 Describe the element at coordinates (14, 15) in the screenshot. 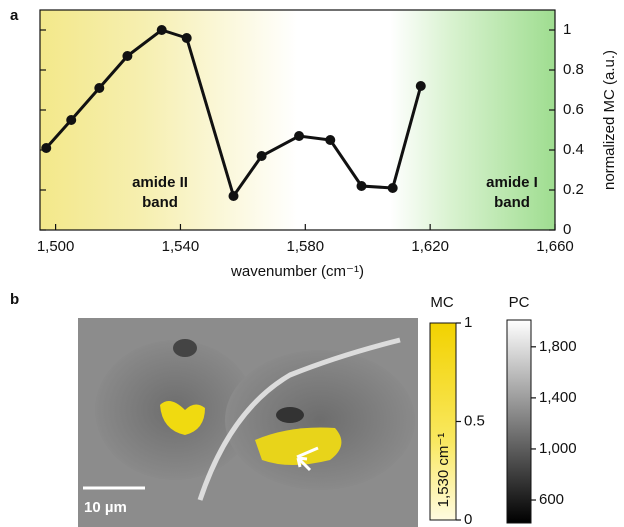

I see `panel-label: a` at that location.